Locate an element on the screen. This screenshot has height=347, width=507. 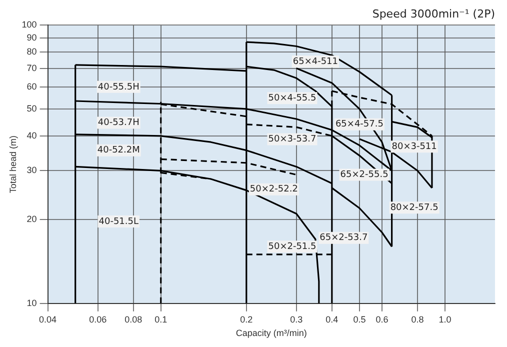
y-tick-label: 60 is located at coordinates (31, 86).